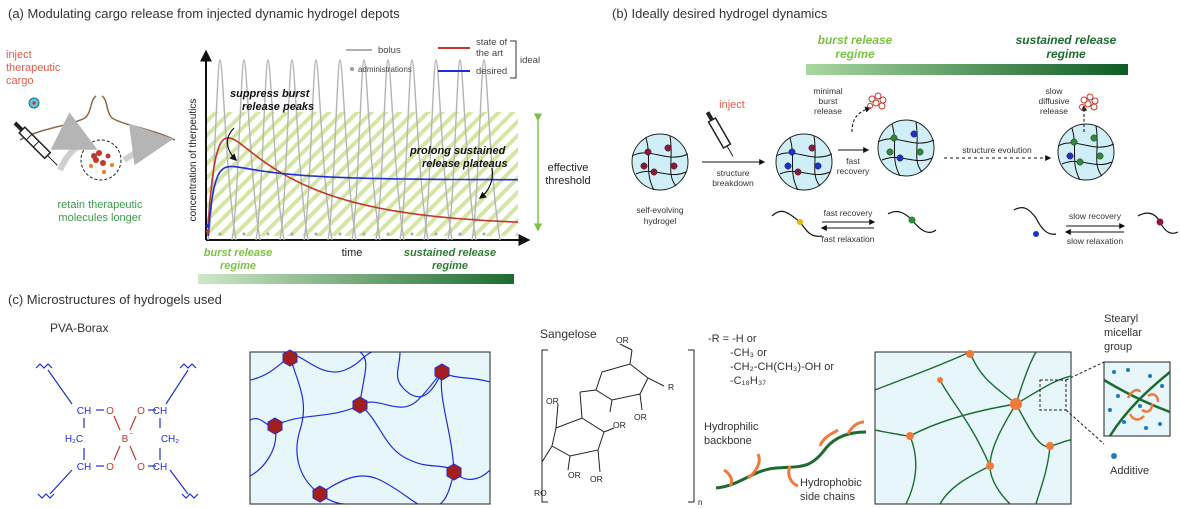 Image resolution: width=1180 pixels, height=508 pixels. What do you see at coordinates (596, 479) in the screenshot?
I see `sangelose-or-6: OR` at bounding box center [596, 479].